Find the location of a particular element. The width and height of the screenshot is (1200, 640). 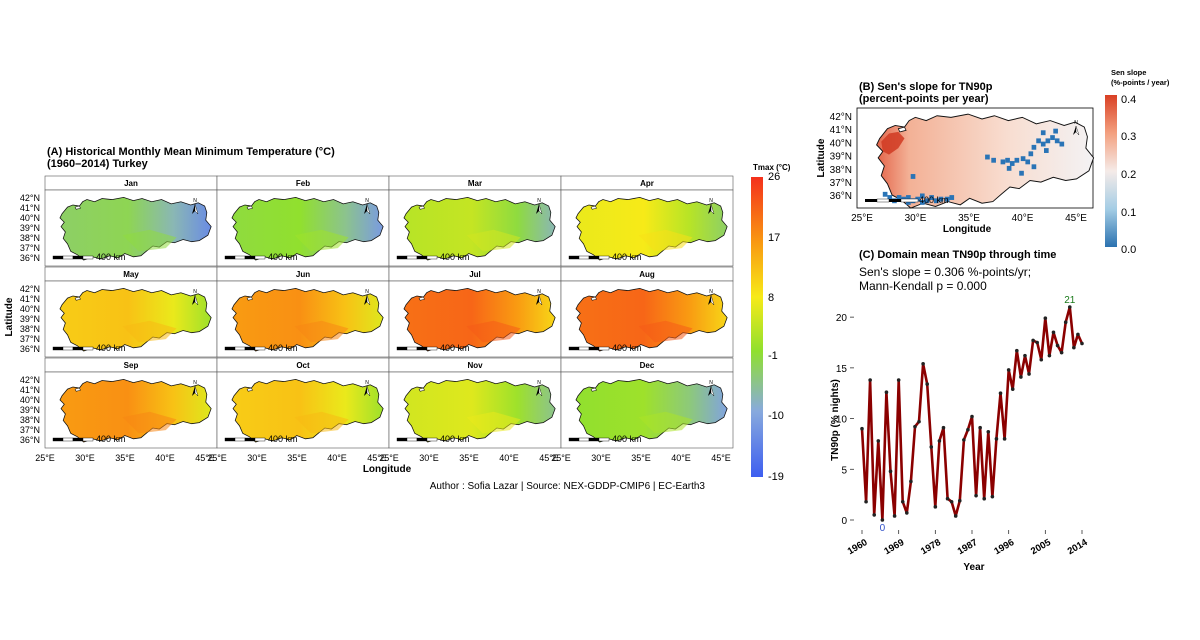

lon-tick-label: 45°E is located at coordinates (205, 458).